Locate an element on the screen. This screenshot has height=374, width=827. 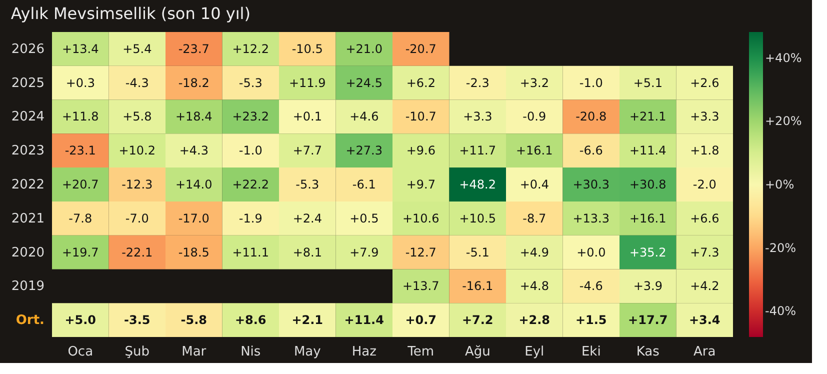
data-label: +21.1 is located at coordinates (647, 117).